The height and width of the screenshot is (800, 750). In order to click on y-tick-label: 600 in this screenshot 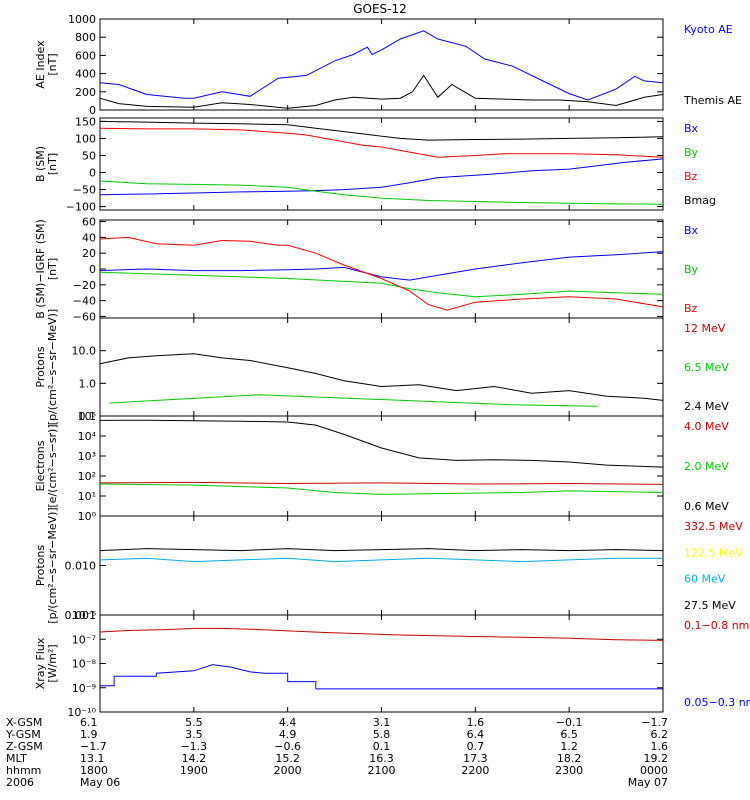, I will do `click(85, 55)`.